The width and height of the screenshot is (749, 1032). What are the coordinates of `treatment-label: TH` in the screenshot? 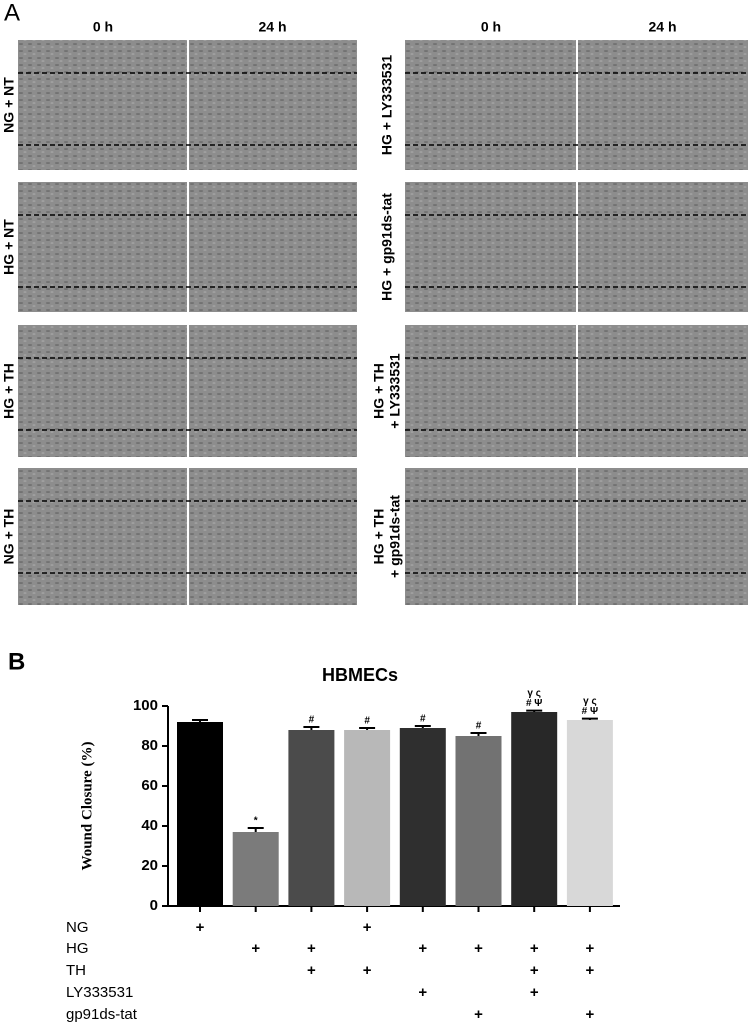 It's located at (76, 970).